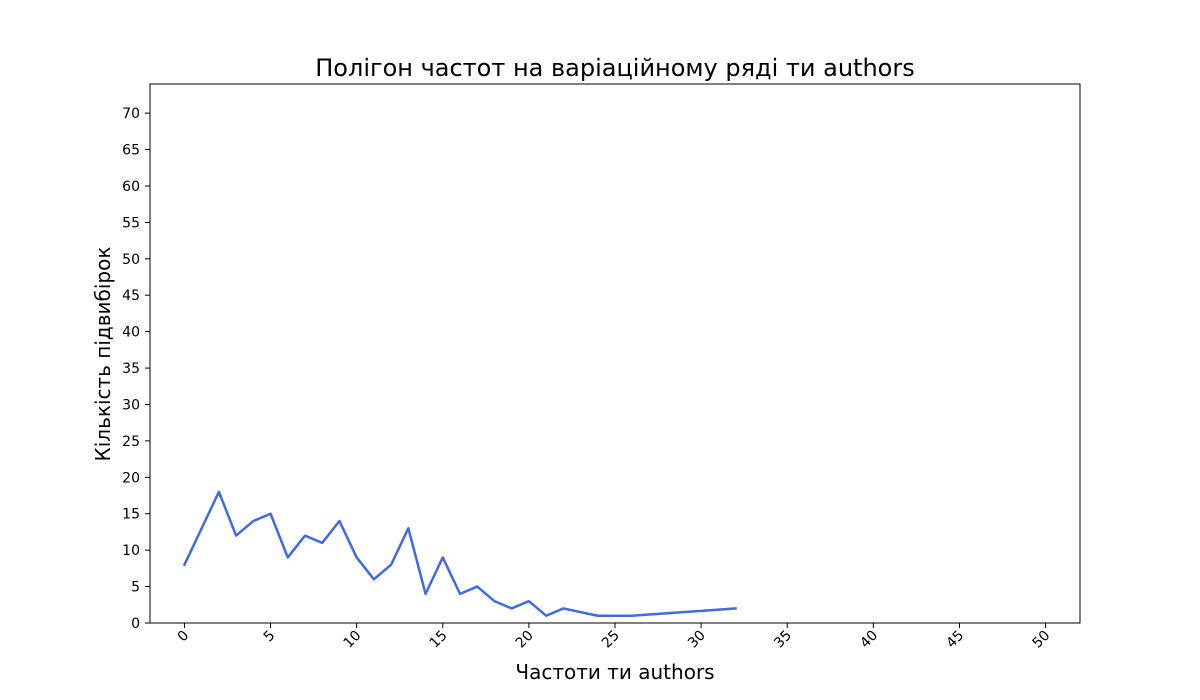  What do you see at coordinates (135, 588) in the screenshot?
I see `y-tick-label: 5` at bounding box center [135, 588].